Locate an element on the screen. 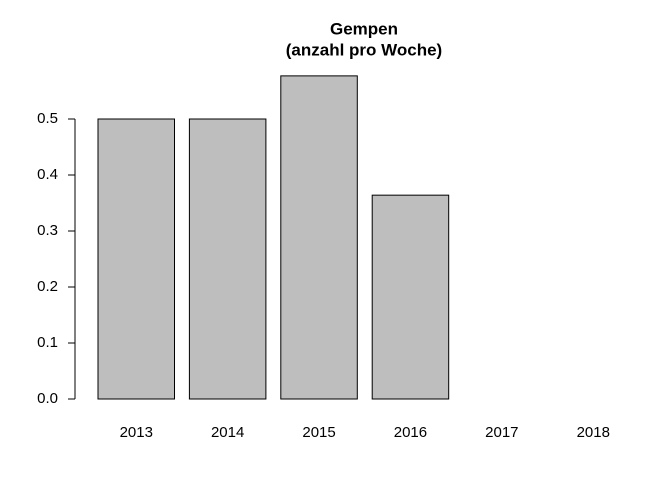 The height and width of the screenshot is (480, 672). y-tick-label: 0.5 is located at coordinates (47, 118).